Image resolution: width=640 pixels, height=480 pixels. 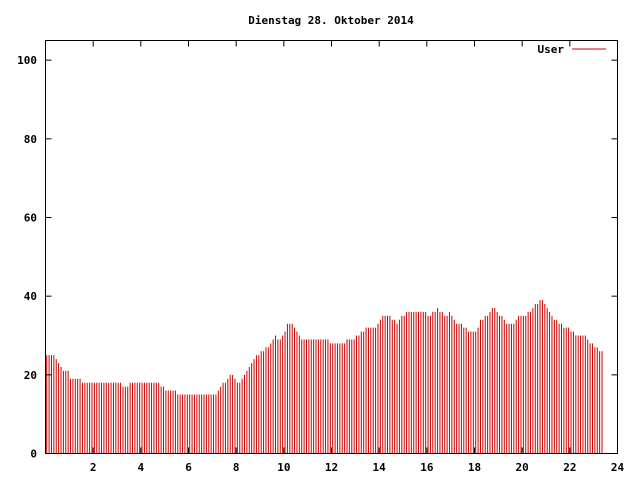 What do you see at coordinates (27, 60) in the screenshot?
I see `y-tick-label: 100` at bounding box center [27, 60].